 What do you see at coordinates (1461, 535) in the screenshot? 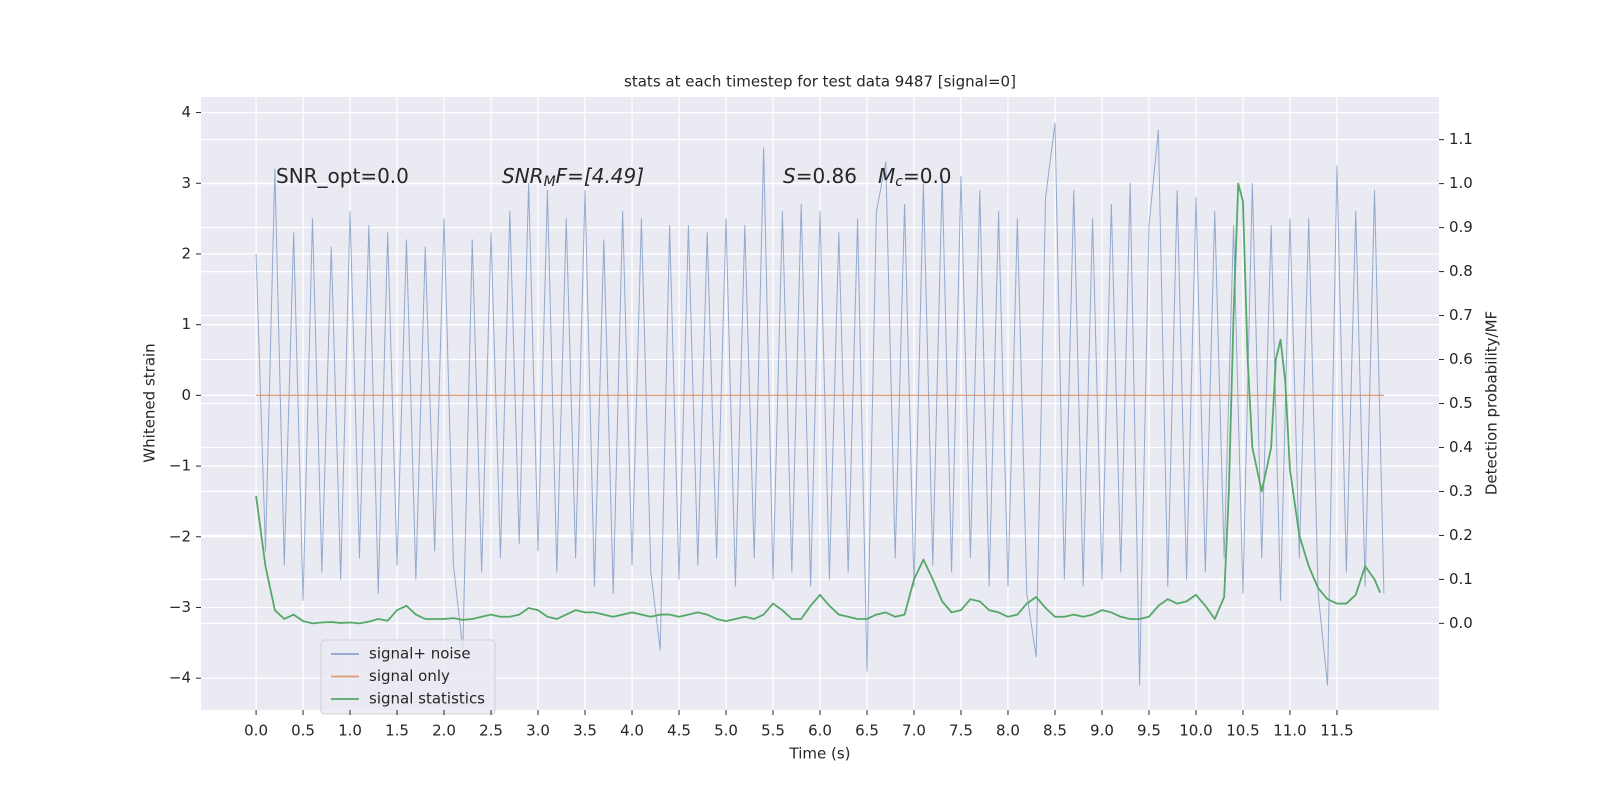
I see `y2-tick-label: 0.2` at bounding box center [1461, 535].